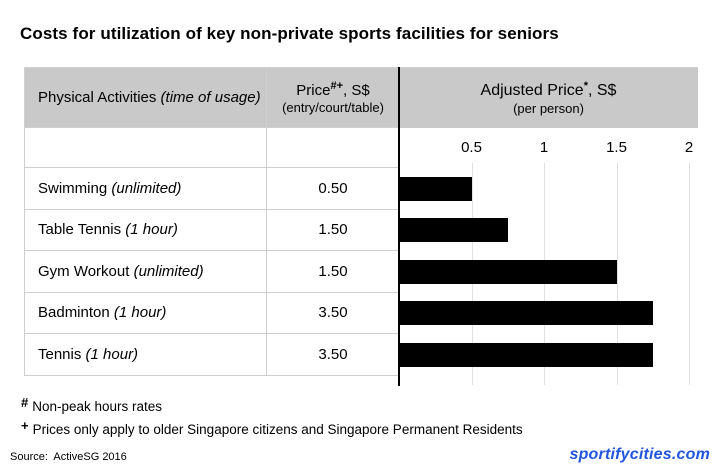 This screenshot has height=472, width=720. I want to click on y-axis-line, so click(399, 226).